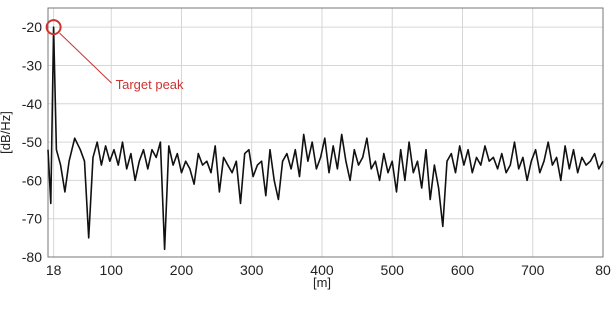 Image resolution: width=613 pixels, height=321 pixels. What do you see at coordinates (85, 58) in the screenshot?
I see `annotation-leader-line` at bounding box center [85, 58].